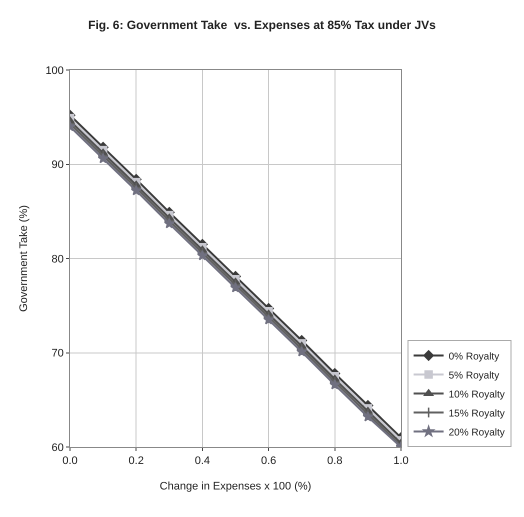 The width and height of the screenshot is (524, 517). Describe the element at coordinates (476, 394) in the screenshot. I see `legend-label: 10% Royalty` at that location.